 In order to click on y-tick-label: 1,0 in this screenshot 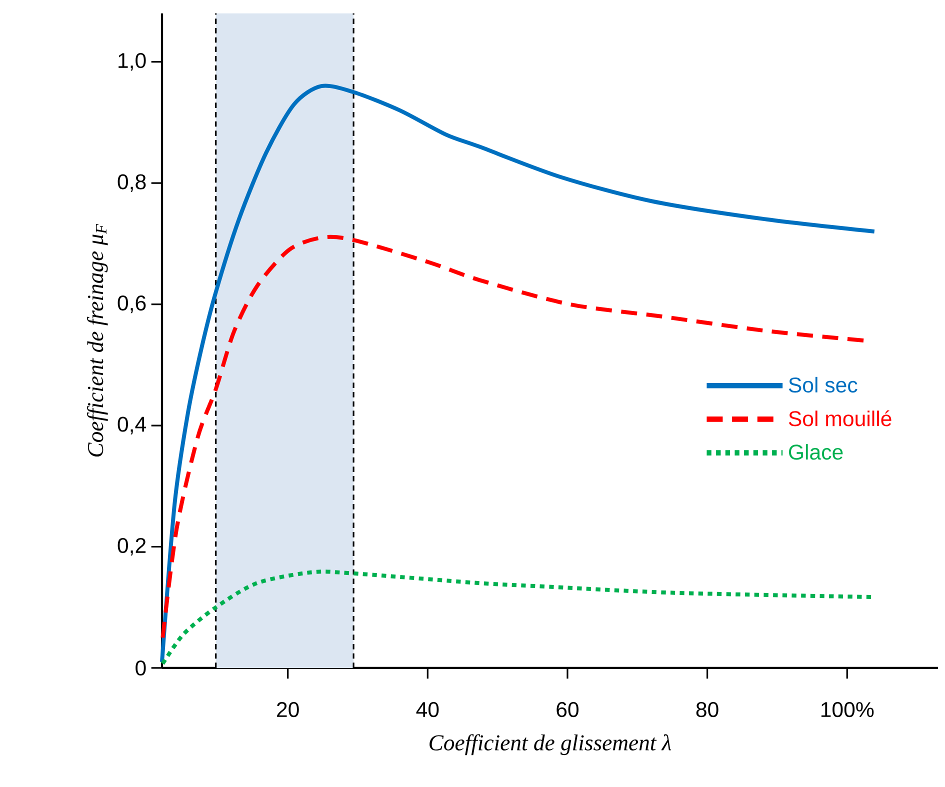, I will do `click(132, 62)`.